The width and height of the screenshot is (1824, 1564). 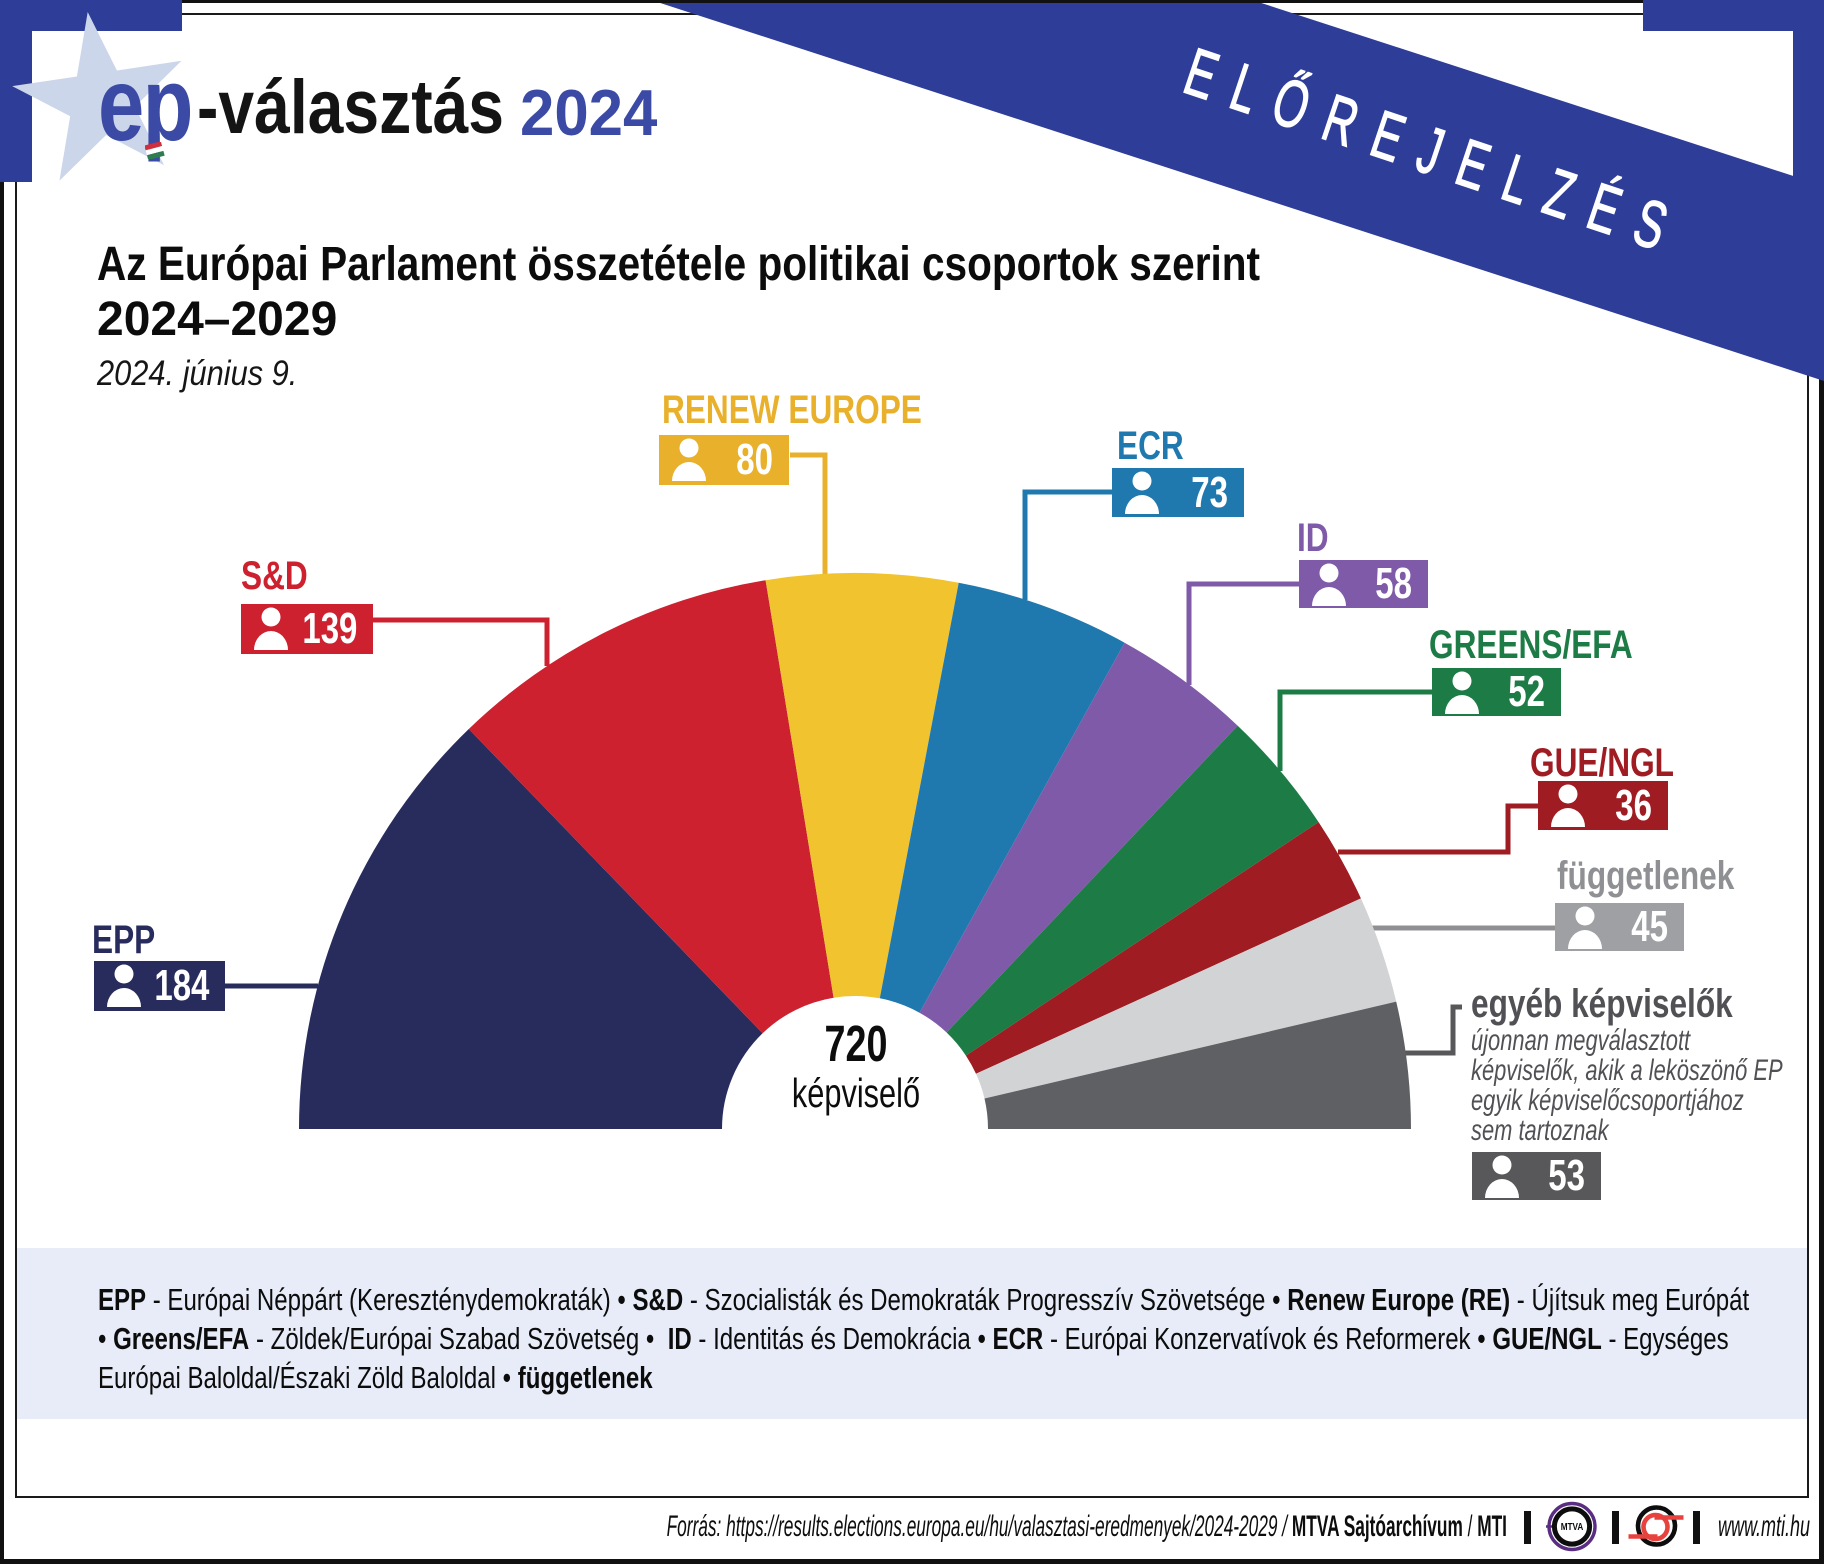 What do you see at coordinates (856, 1093) in the screenshot?
I see `svg-text: képviselő` at bounding box center [856, 1093].